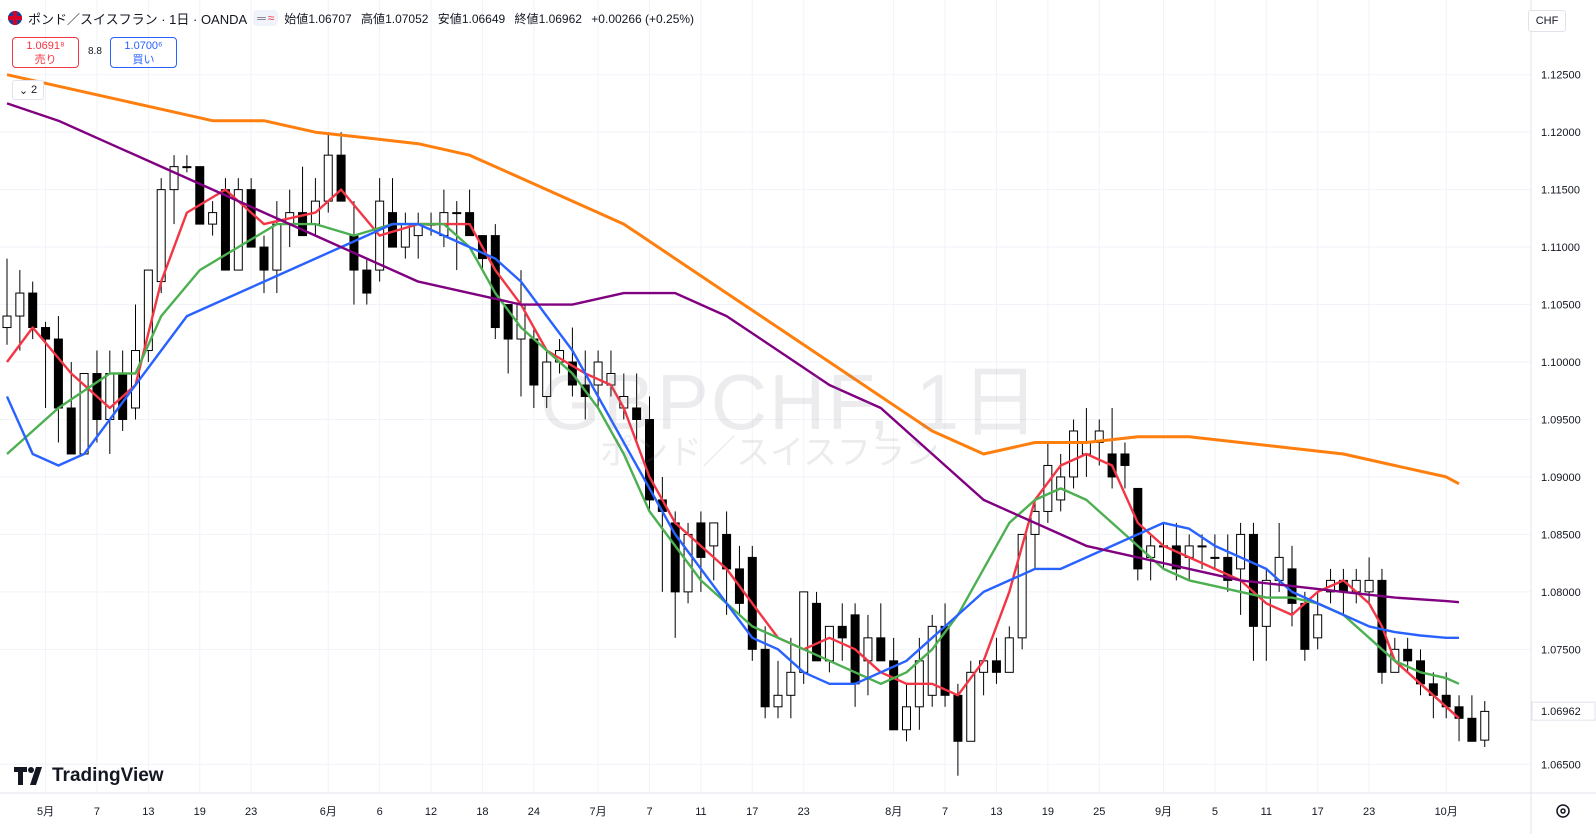  Describe the element at coordinates (534, 812) in the screenshot. I see `x-axis-tick-label: 24` at that location.